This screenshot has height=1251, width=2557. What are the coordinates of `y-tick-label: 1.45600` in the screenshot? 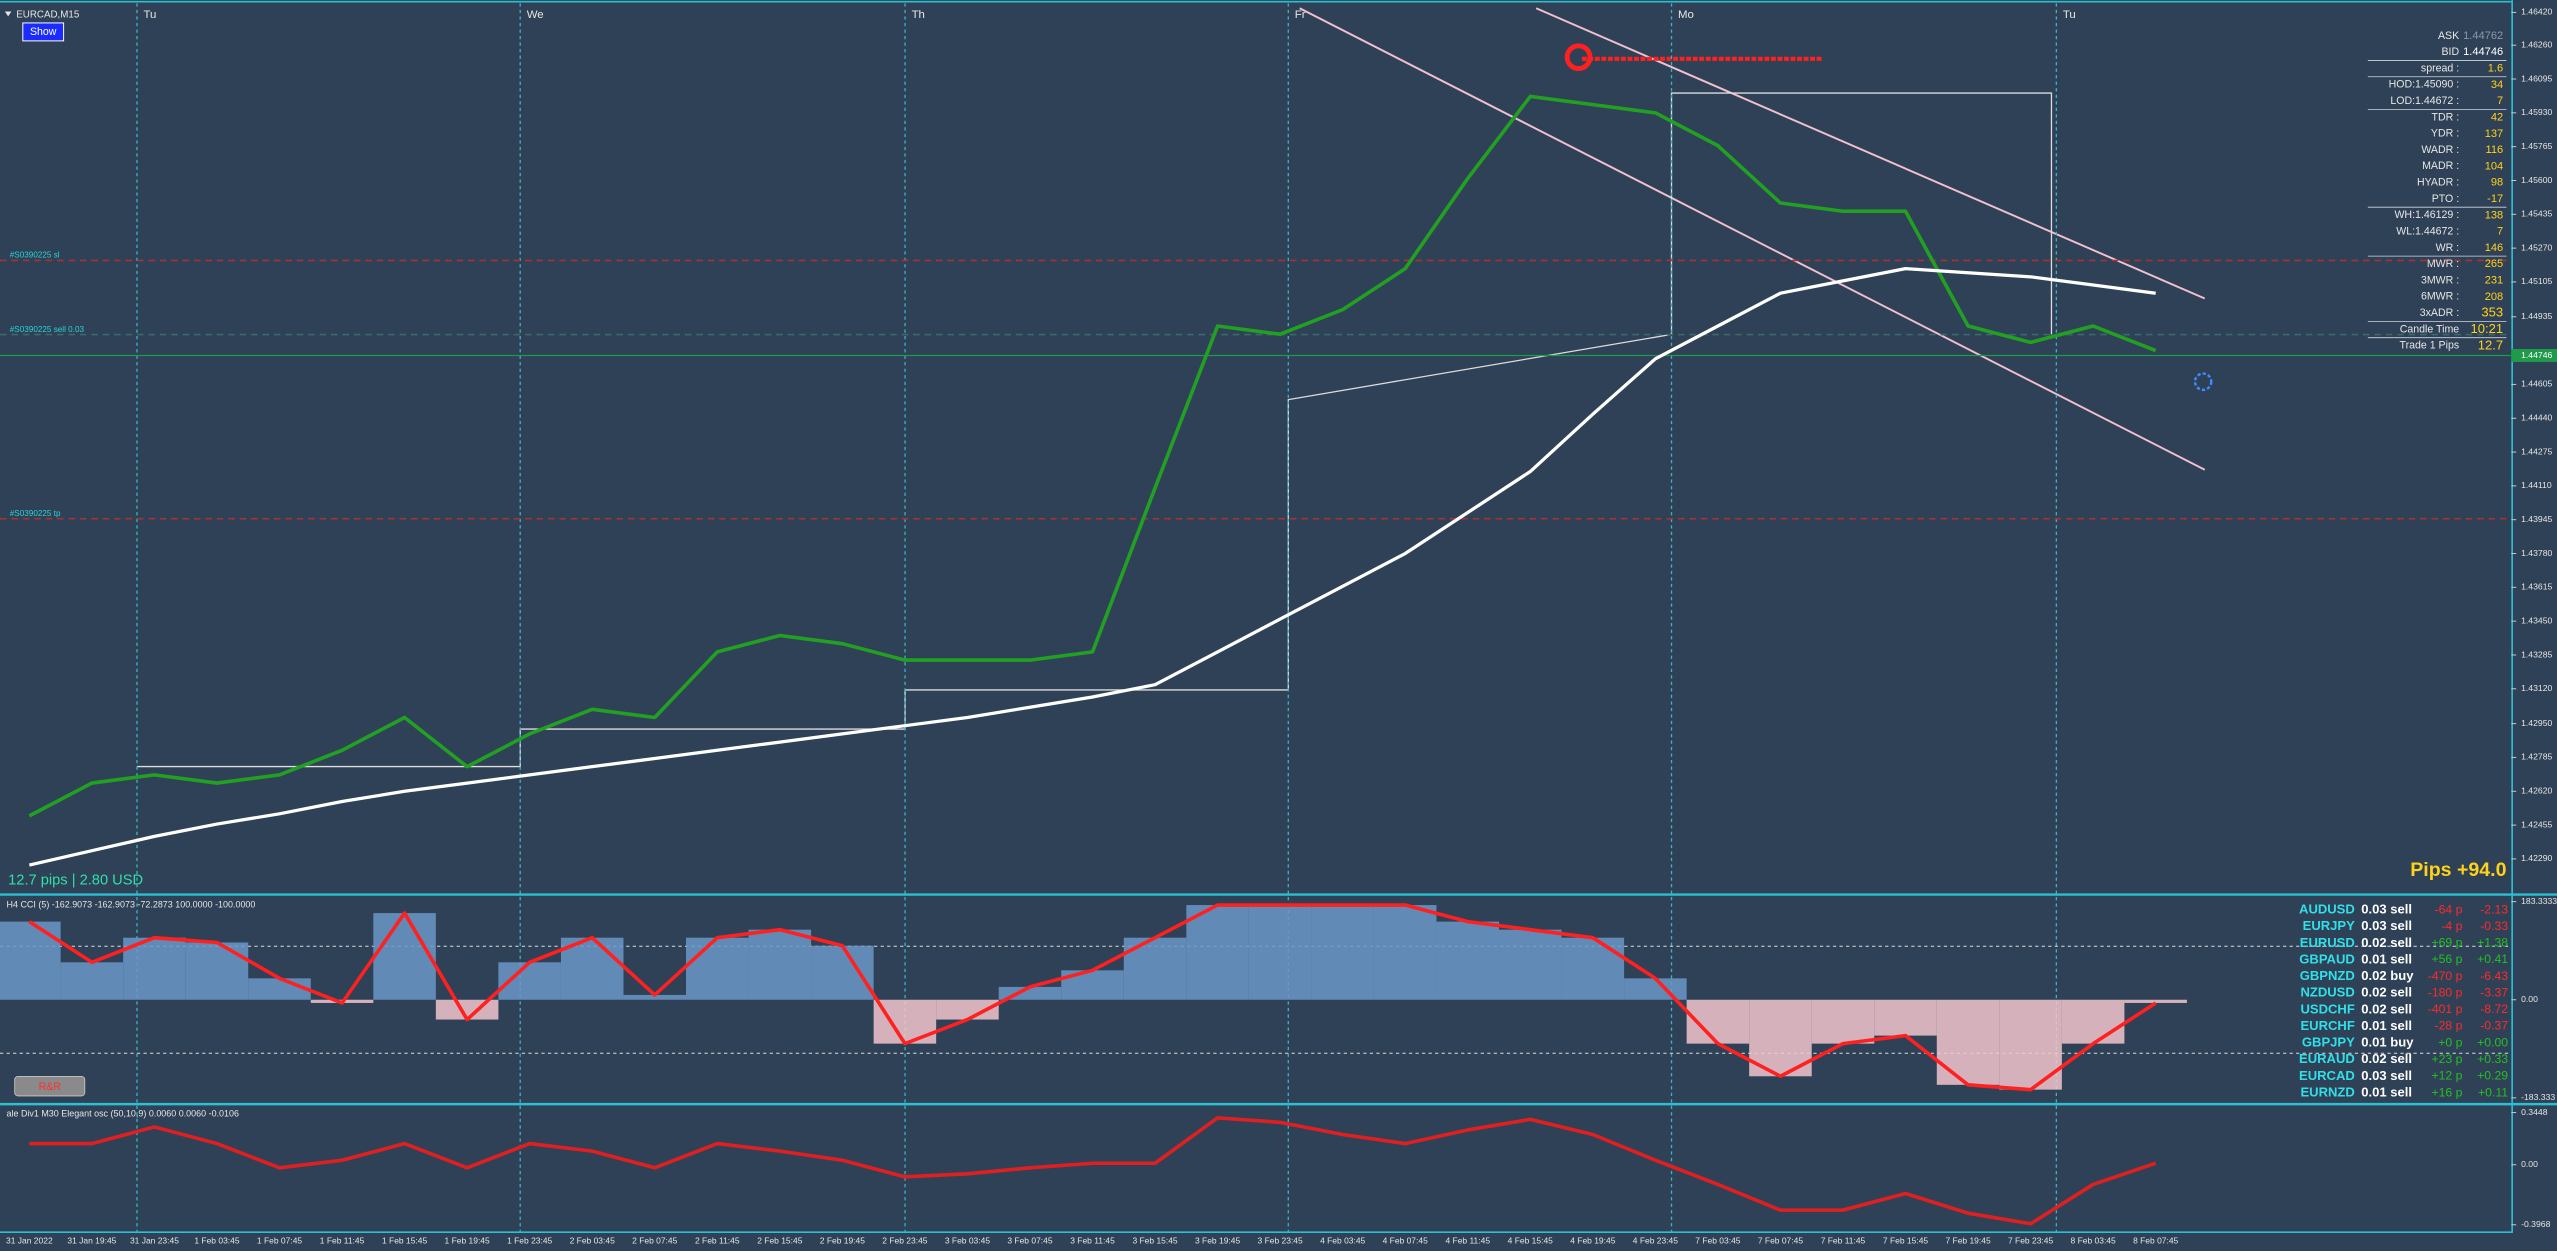 It's located at (2536, 180).